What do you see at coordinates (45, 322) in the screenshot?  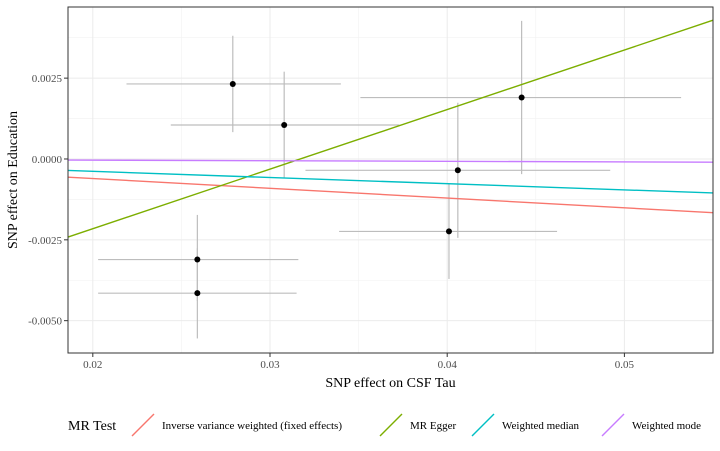 I see `y-tick-label: -0.0050` at bounding box center [45, 322].